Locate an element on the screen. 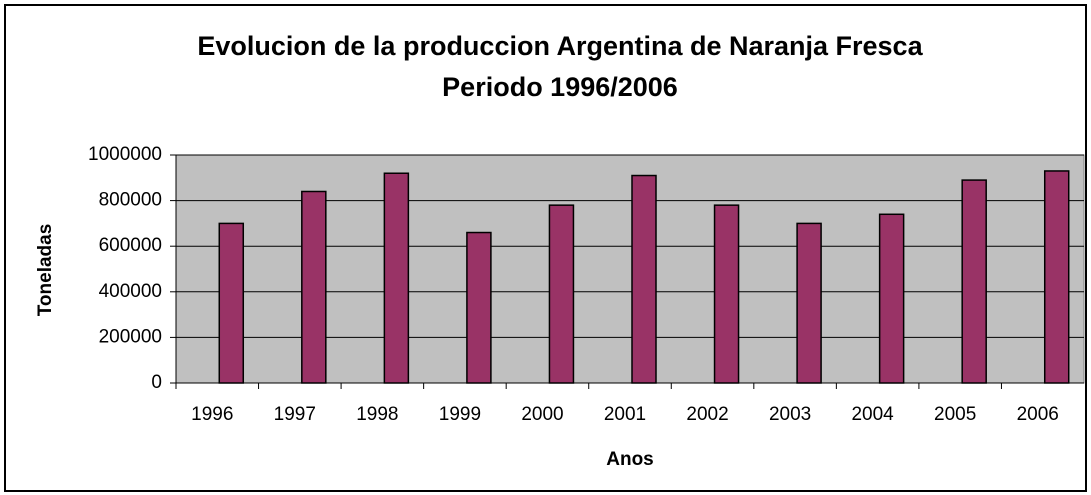  y-axis-title: Toneladas is located at coordinates (45, 270).